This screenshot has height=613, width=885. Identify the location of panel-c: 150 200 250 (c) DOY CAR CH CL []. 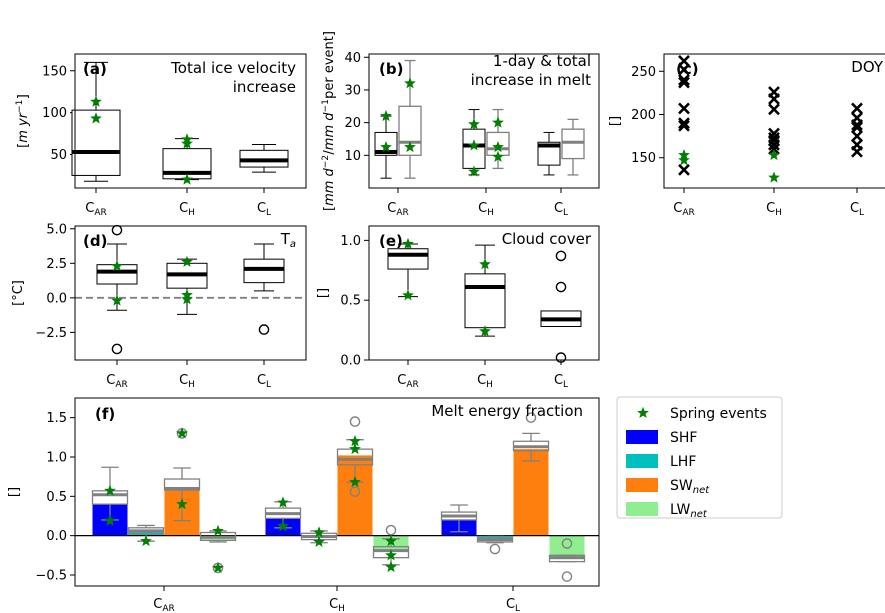
(746, 135).